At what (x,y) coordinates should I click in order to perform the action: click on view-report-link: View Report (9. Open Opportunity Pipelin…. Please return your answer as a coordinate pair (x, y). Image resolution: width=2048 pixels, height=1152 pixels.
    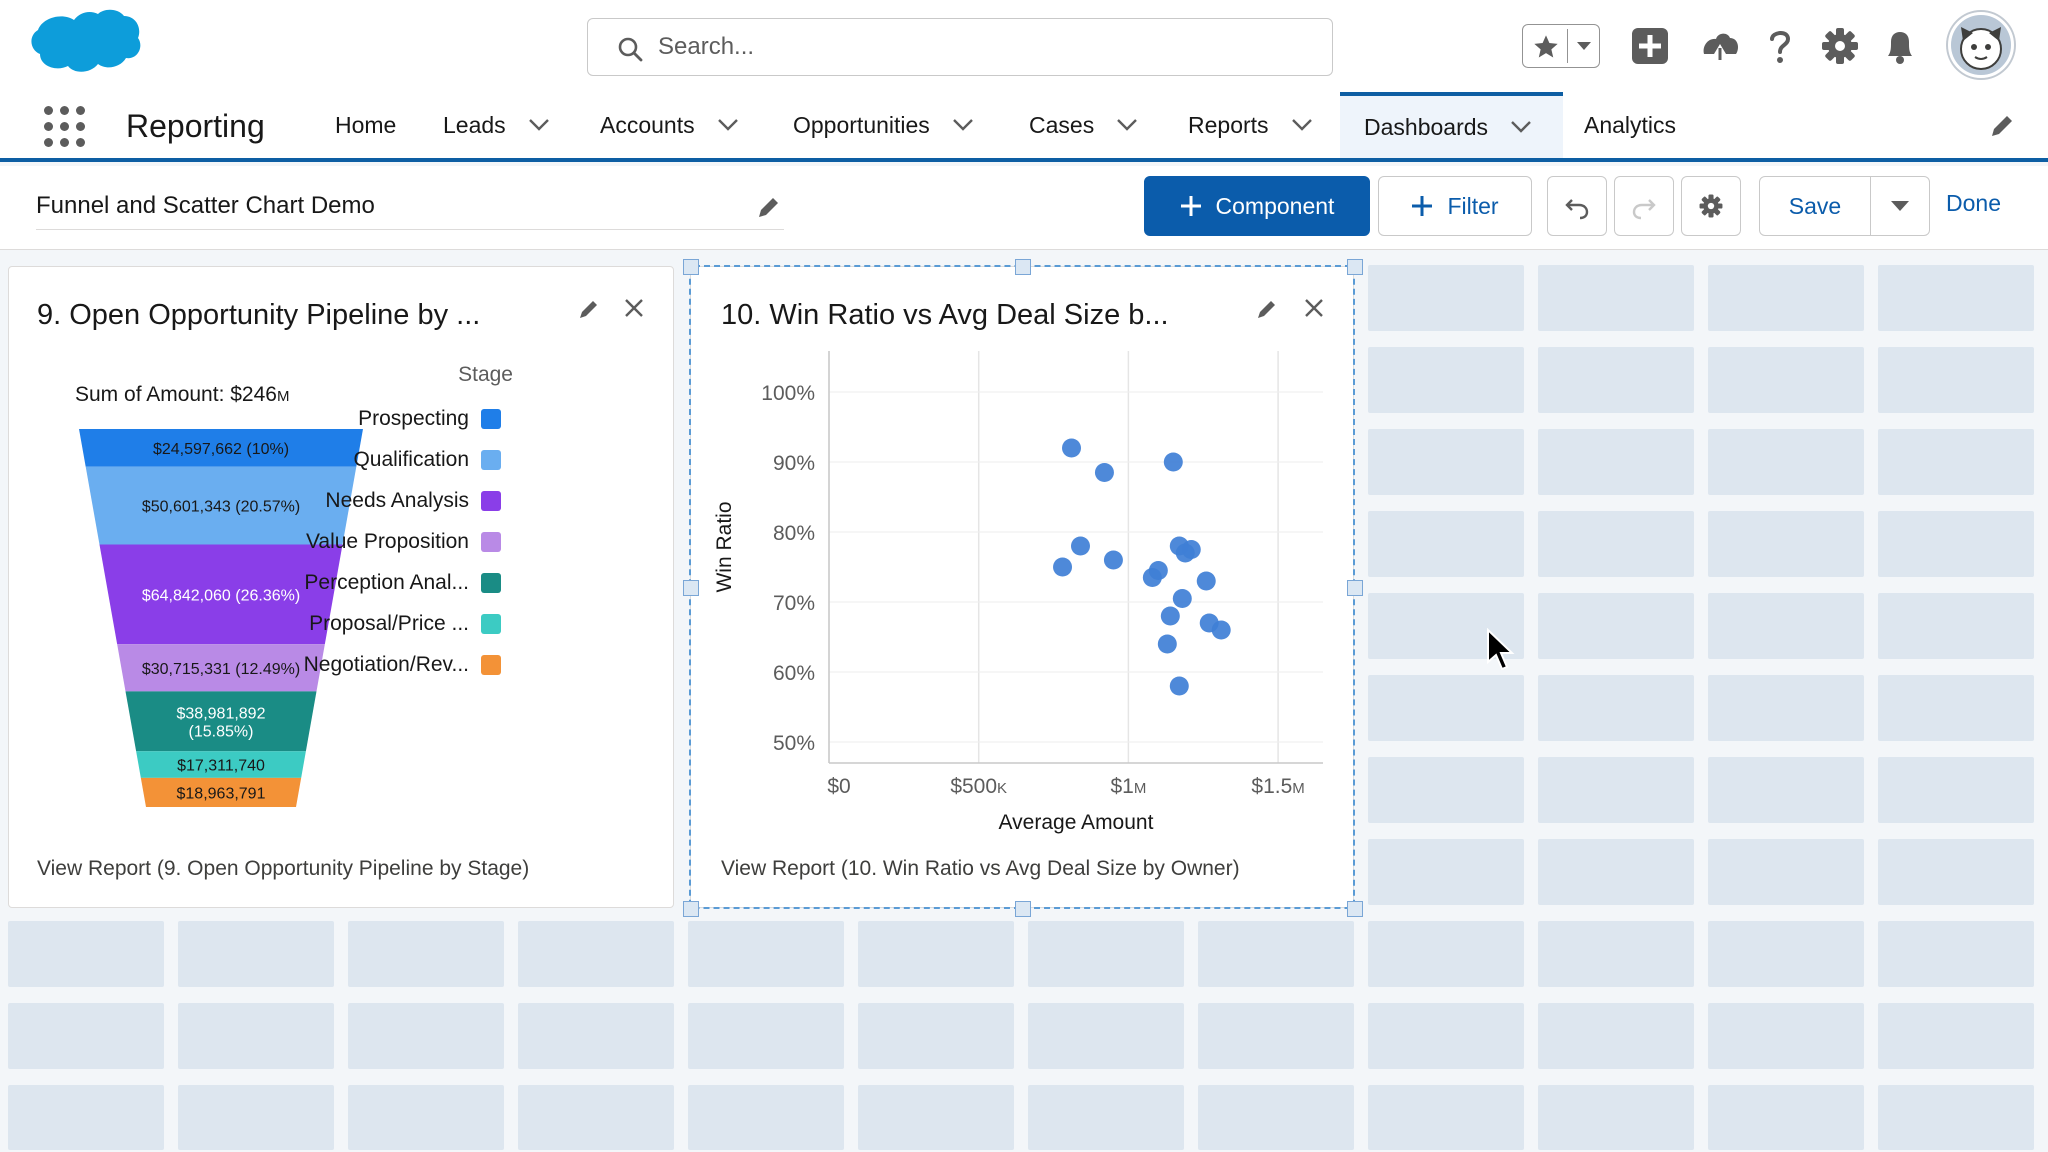
    Looking at the image, I should click on (283, 868).